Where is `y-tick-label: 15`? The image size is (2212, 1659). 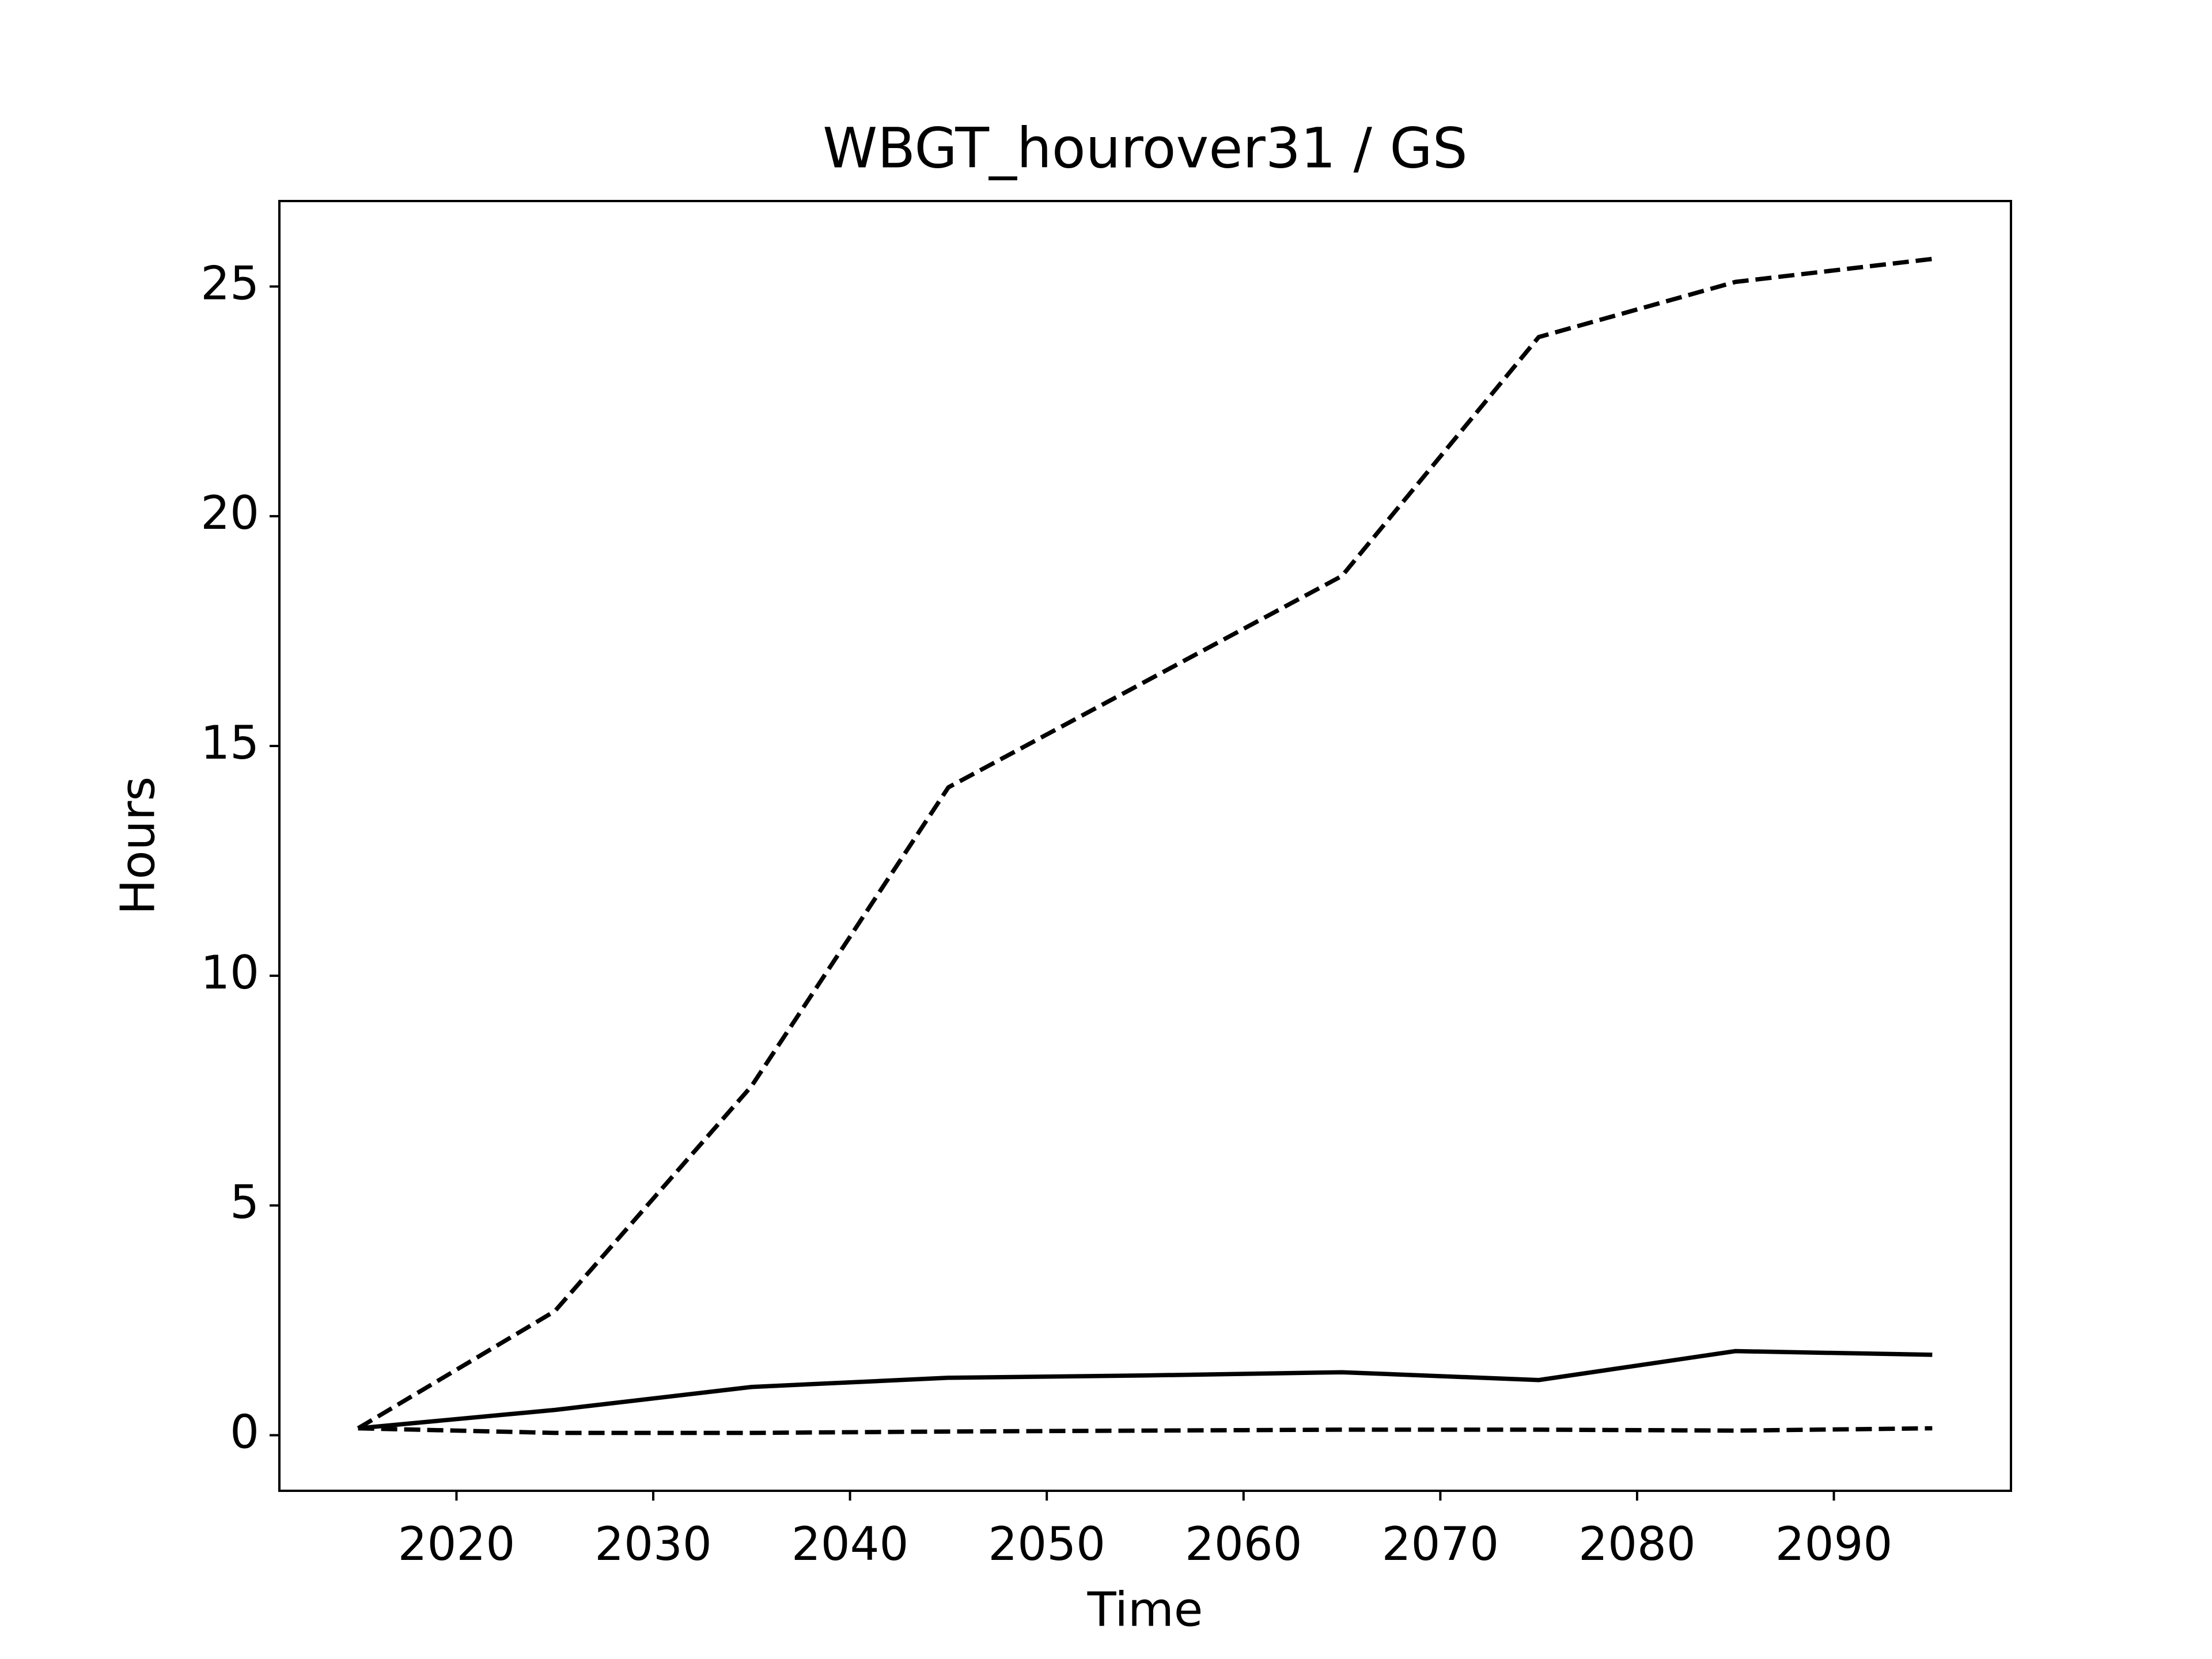
y-tick-label: 15 is located at coordinates (229, 743).